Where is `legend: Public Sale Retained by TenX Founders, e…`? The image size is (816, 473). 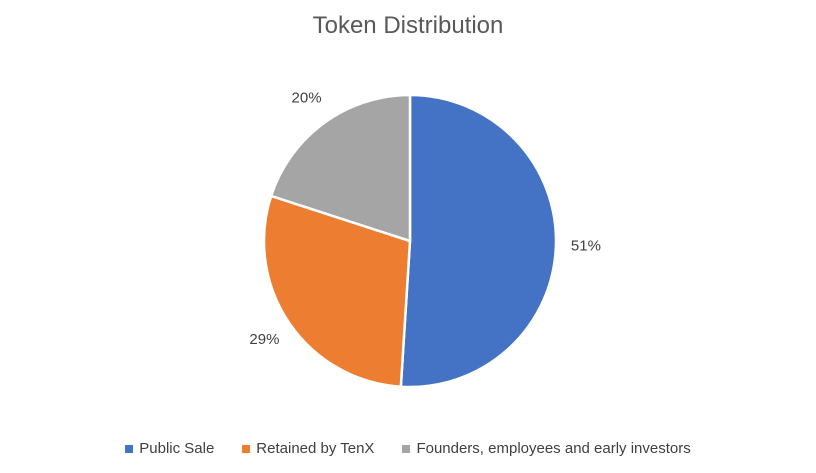
legend: Public Sale Retained by TenX Founders, e… is located at coordinates (408, 448).